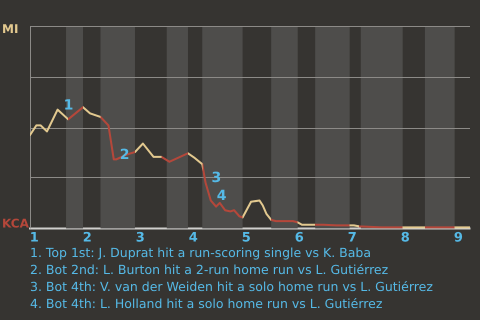 This screenshot has height=320, width=480. Describe the element at coordinates (216, 178) in the screenshot. I see `annotation: 3` at that location.